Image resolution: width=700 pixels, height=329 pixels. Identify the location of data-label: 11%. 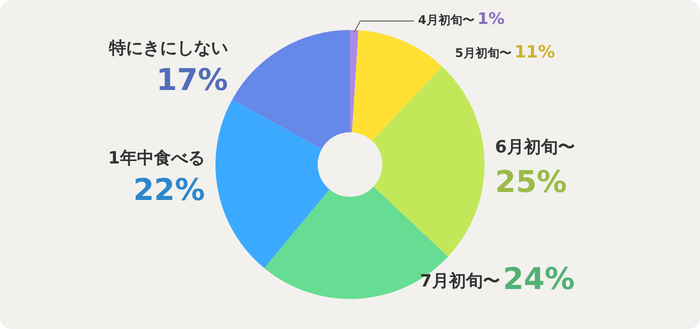
(535, 52).